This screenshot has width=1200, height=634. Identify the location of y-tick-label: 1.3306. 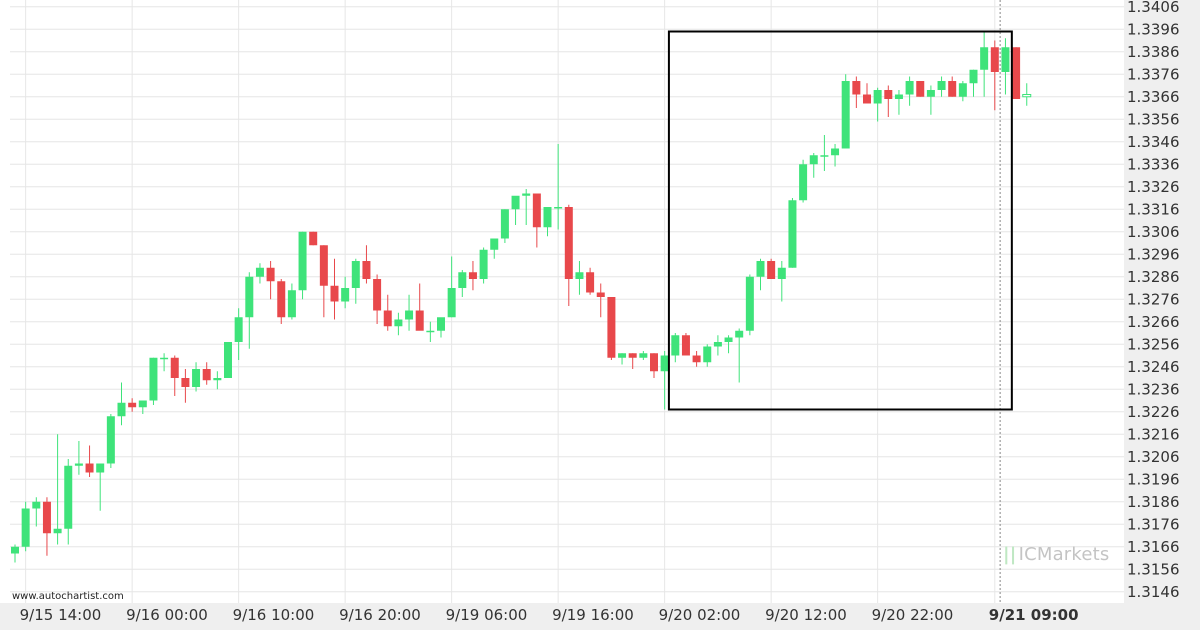
(1153, 232).